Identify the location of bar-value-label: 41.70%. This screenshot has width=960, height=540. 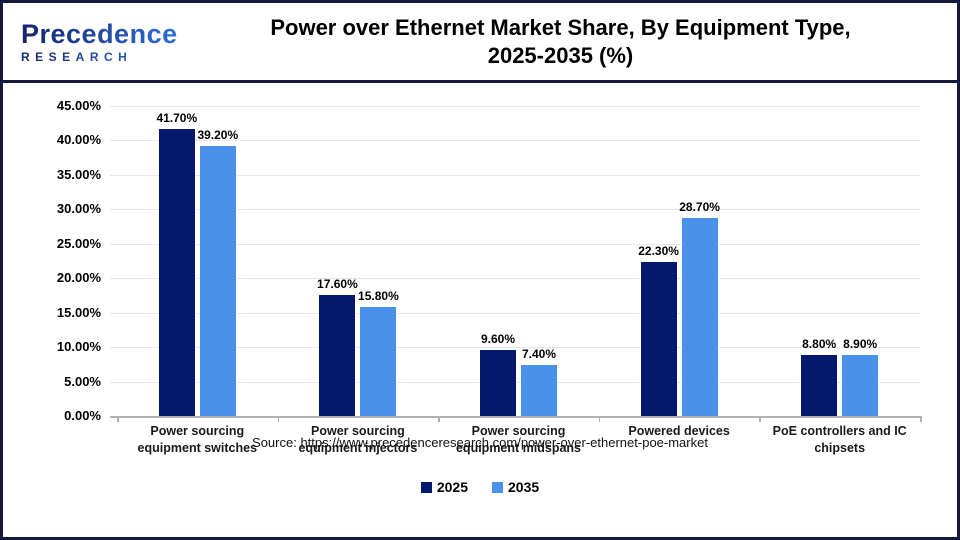
(177, 117).